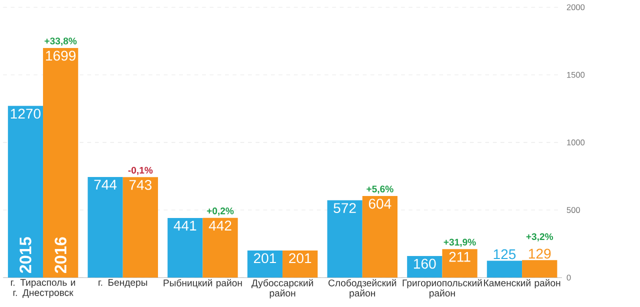  I want to click on data-label: 1270, so click(25, 113).